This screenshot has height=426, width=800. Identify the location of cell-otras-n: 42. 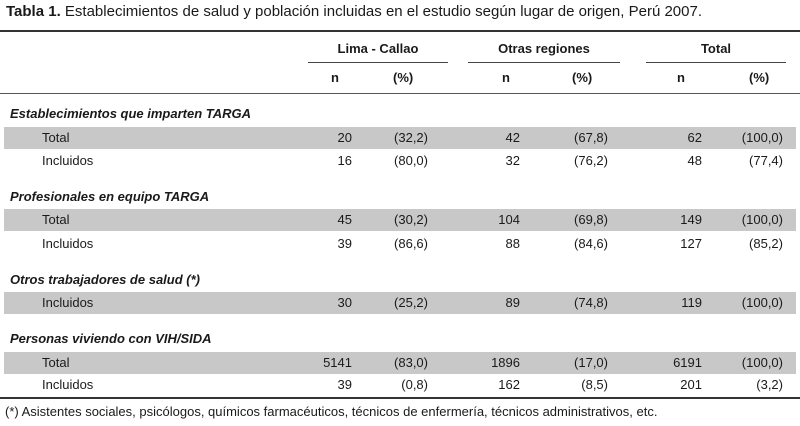
(512, 137).